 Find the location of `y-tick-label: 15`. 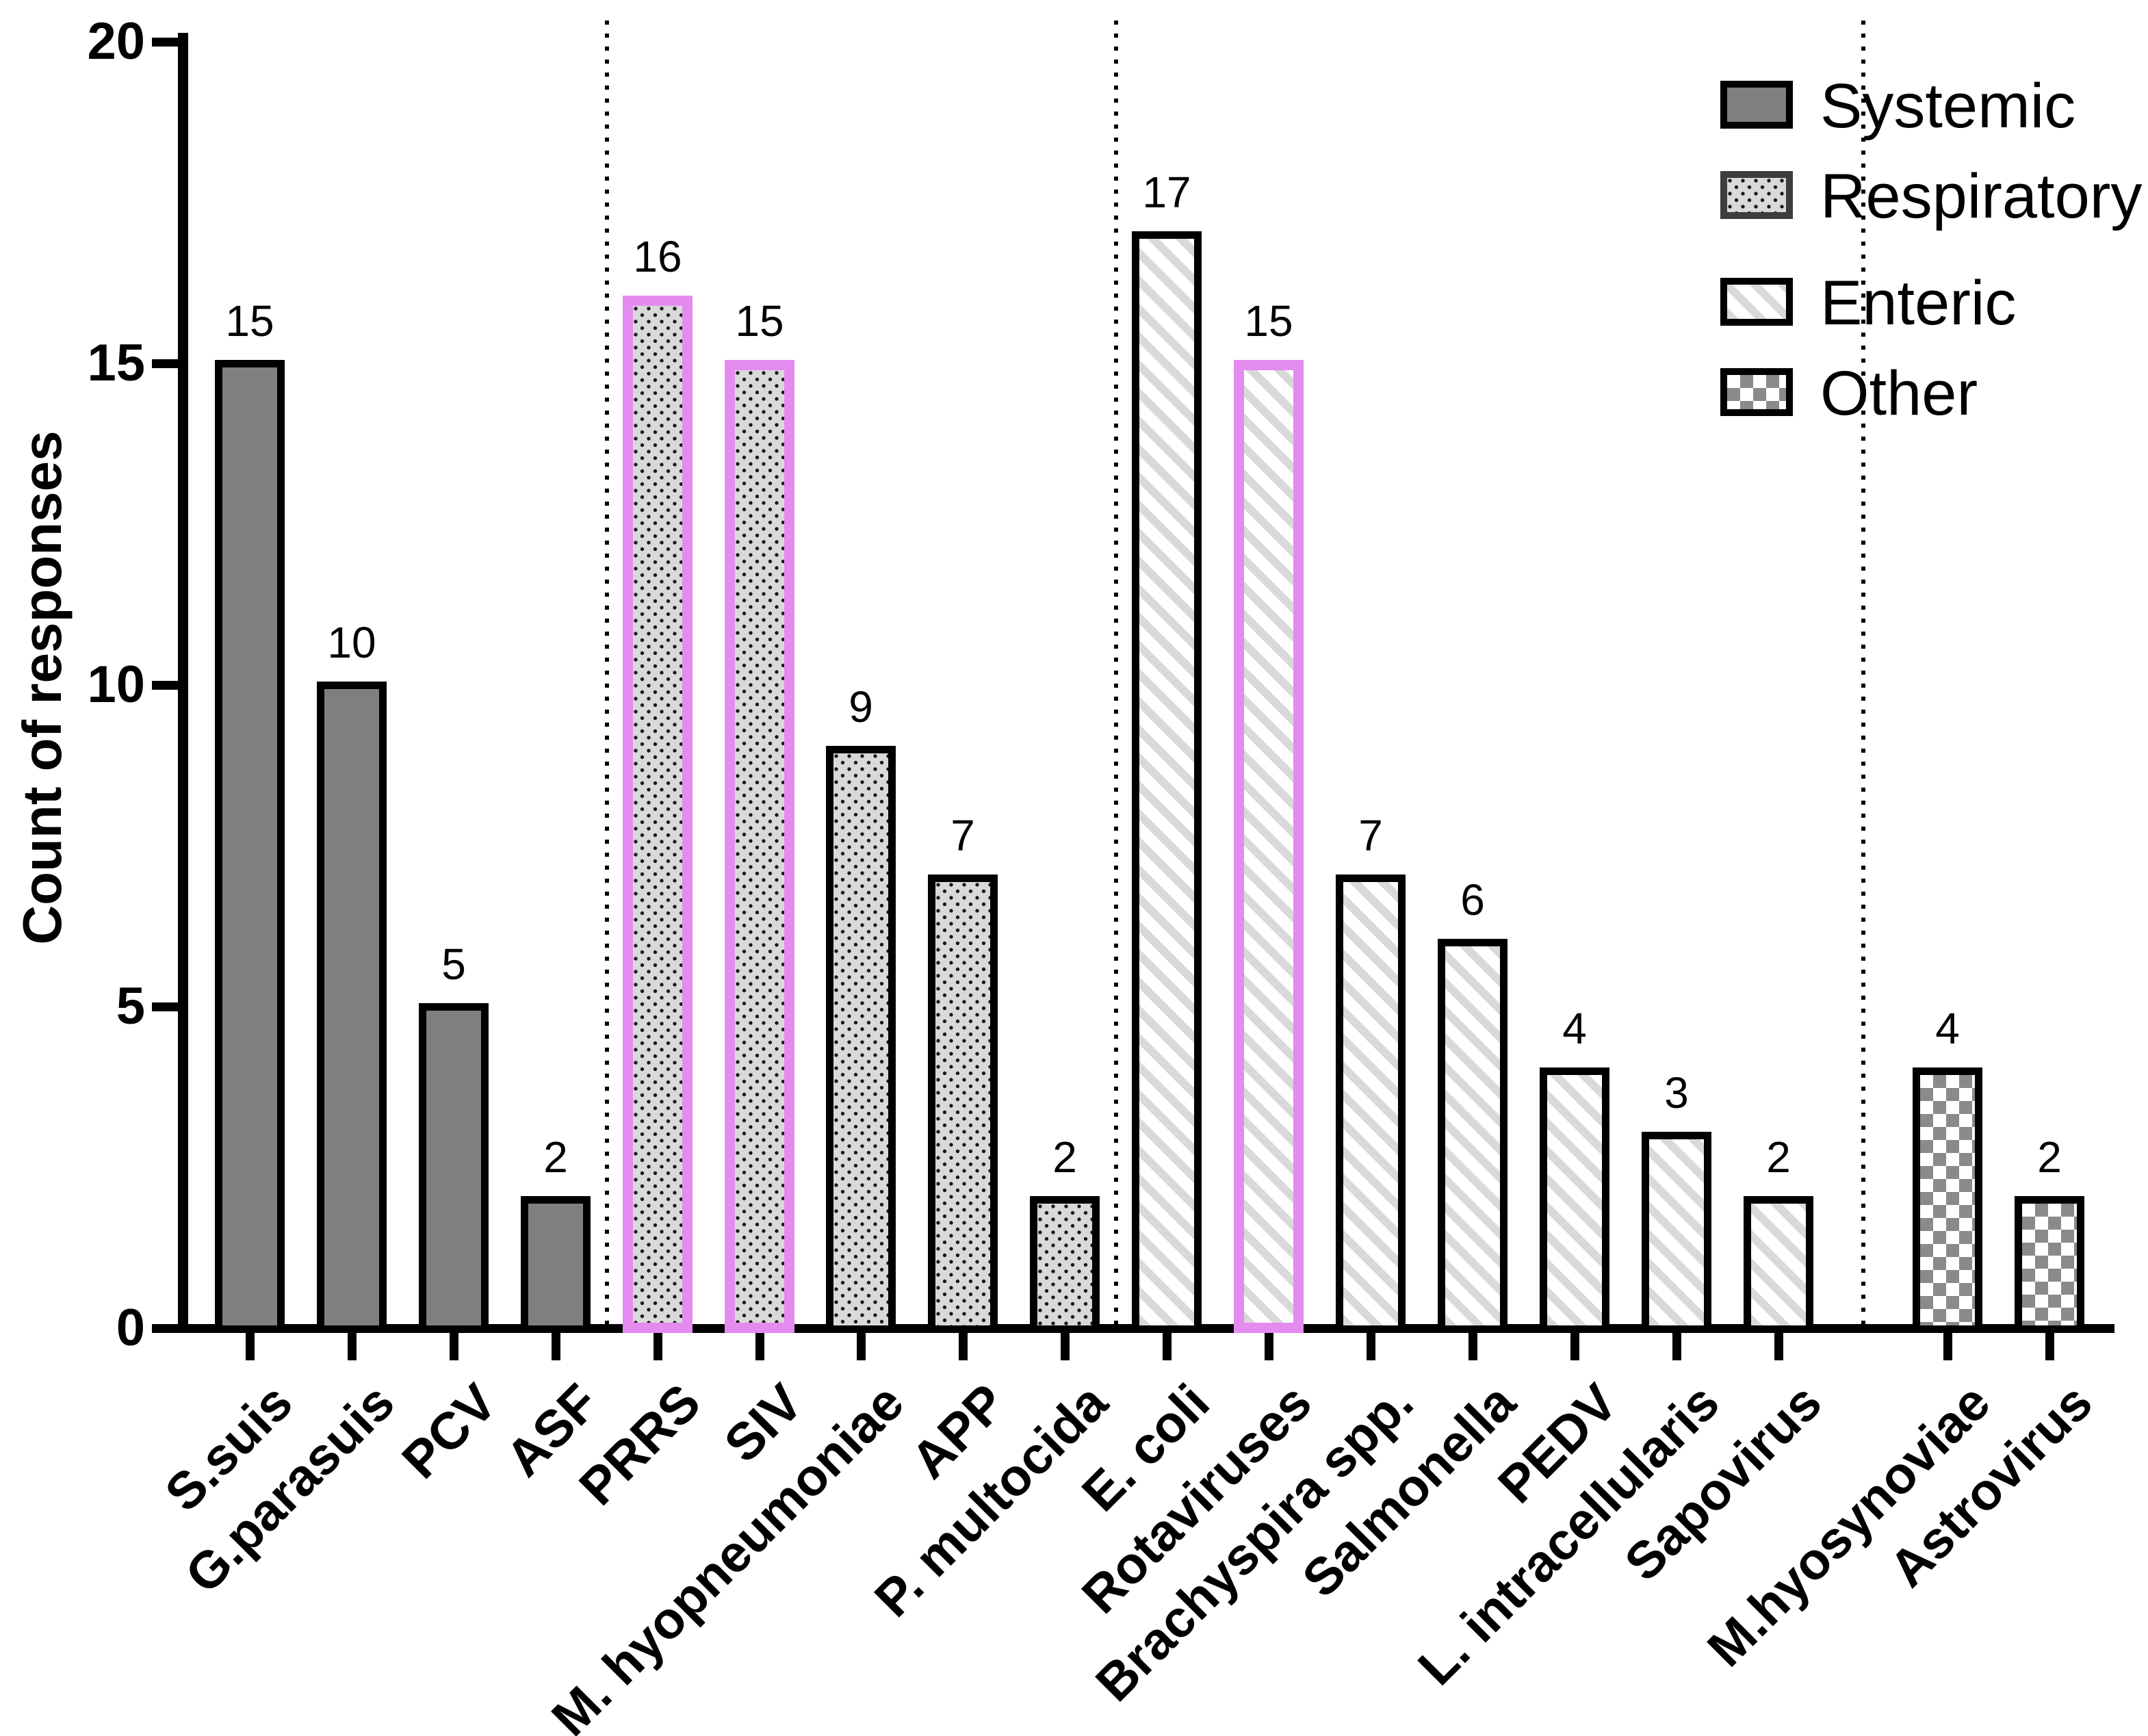

y-tick-label: 15 is located at coordinates (116, 363).